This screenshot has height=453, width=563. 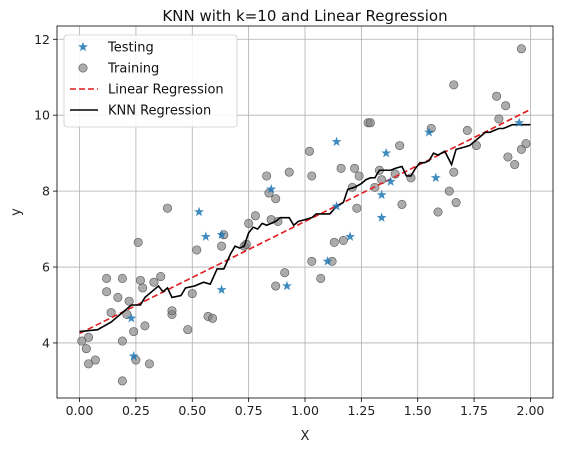 I want to click on chart-title: KNN with k=10 and Linear Regression, so click(x=304, y=16).